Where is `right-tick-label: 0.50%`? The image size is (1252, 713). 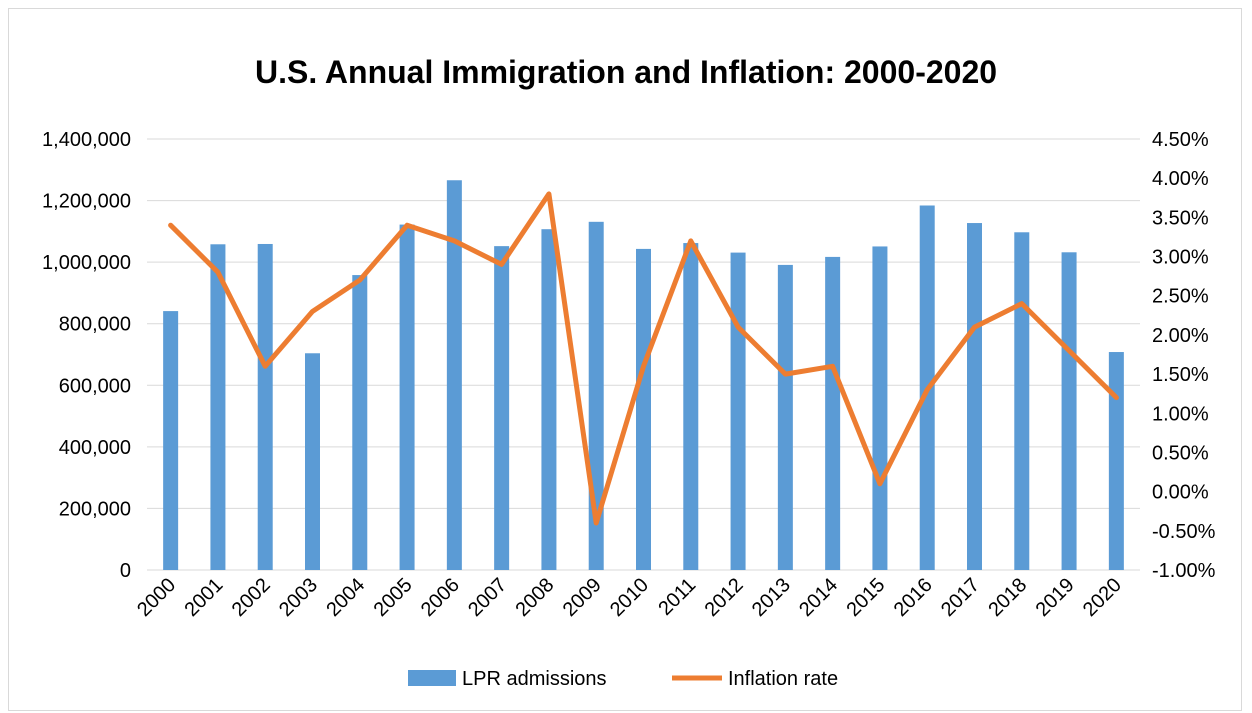
right-tick-label: 0.50% is located at coordinates (1180, 453).